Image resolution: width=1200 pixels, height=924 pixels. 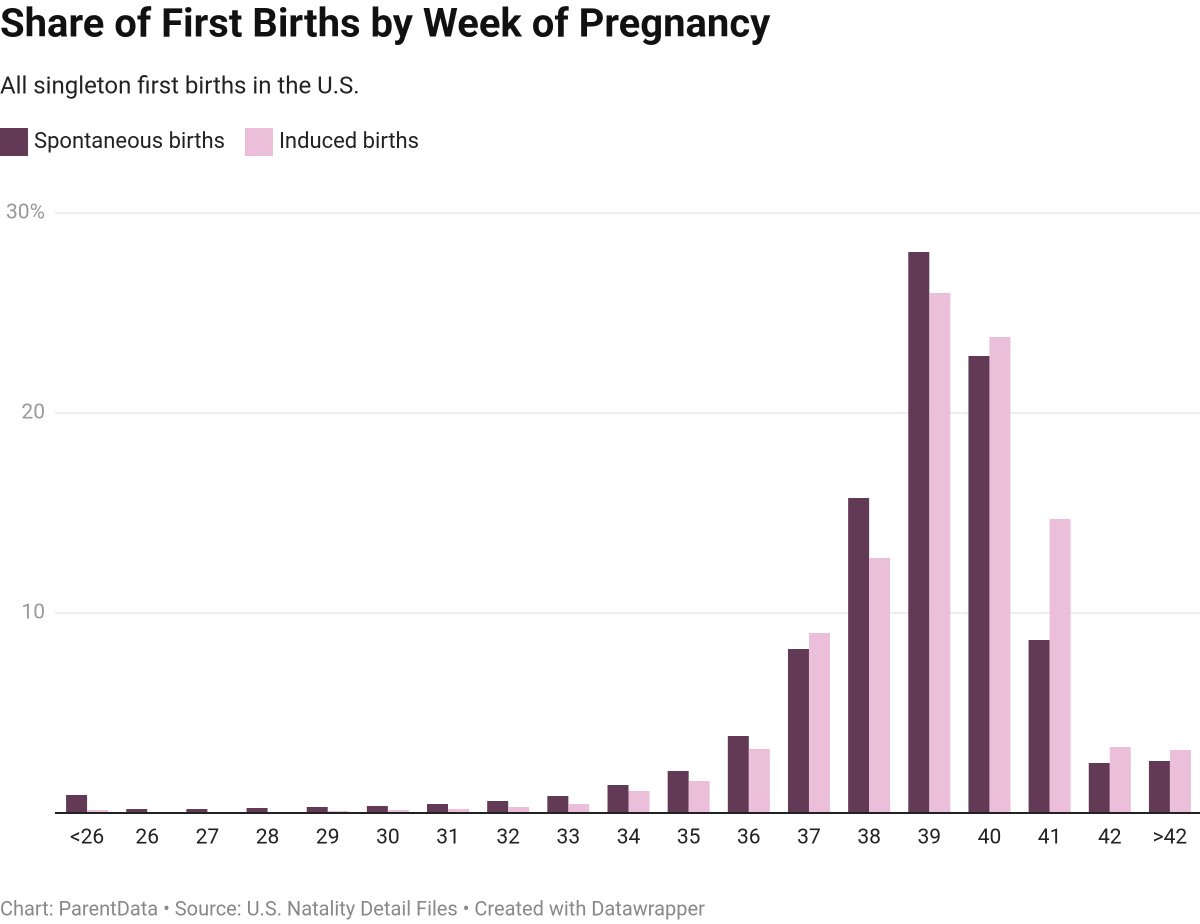 What do you see at coordinates (1110, 838) in the screenshot?
I see `x-tick-label: 42` at bounding box center [1110, 838].